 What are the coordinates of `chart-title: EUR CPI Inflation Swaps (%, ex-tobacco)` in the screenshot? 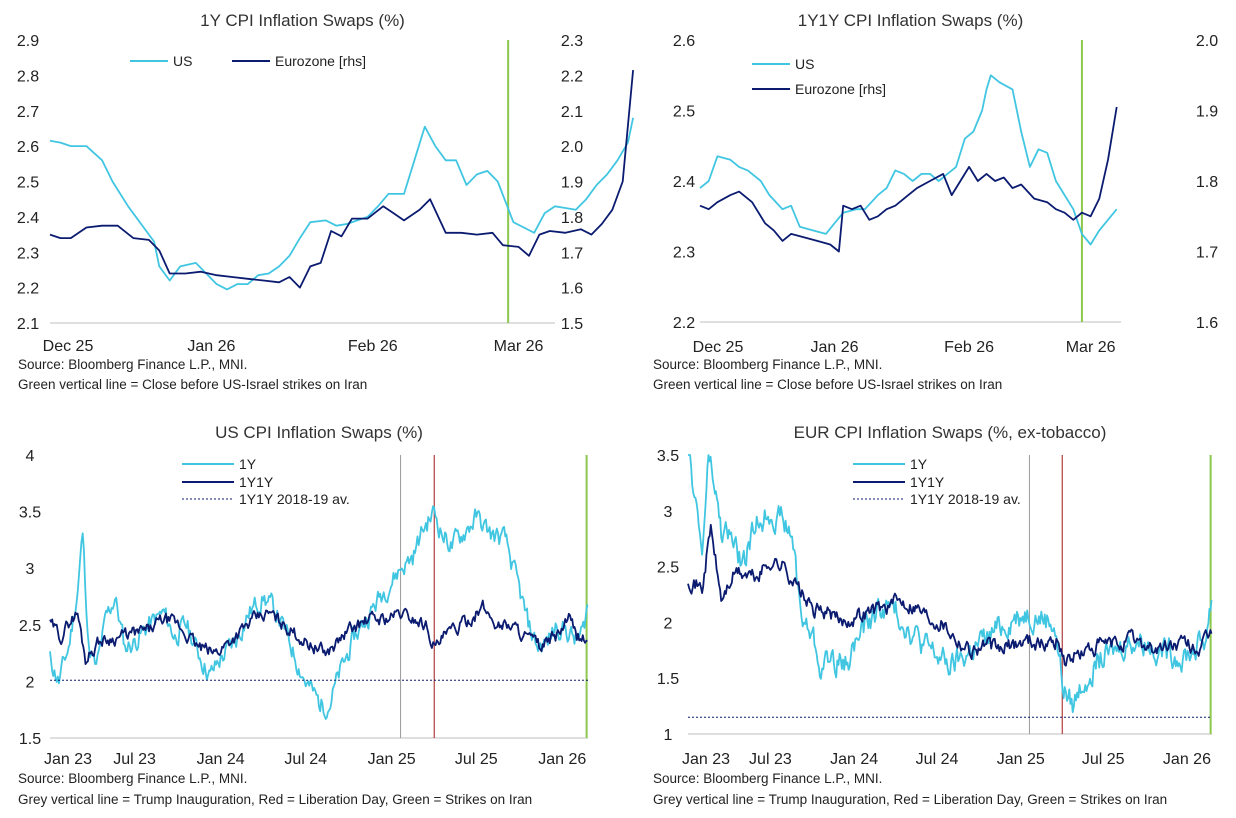 It's located at (950, 432).